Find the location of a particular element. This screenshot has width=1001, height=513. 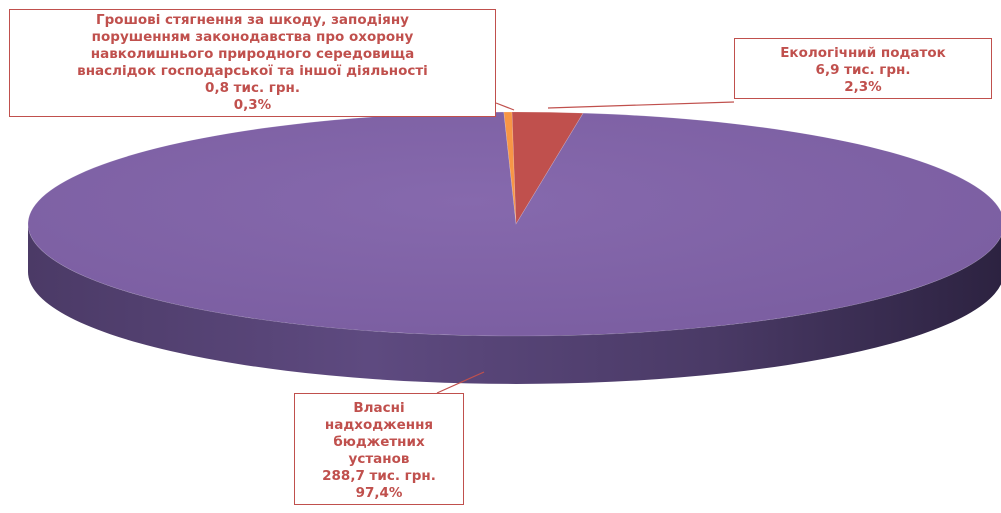

value-label: 6,9 тис. грн. is located at coordinates (863, 70).